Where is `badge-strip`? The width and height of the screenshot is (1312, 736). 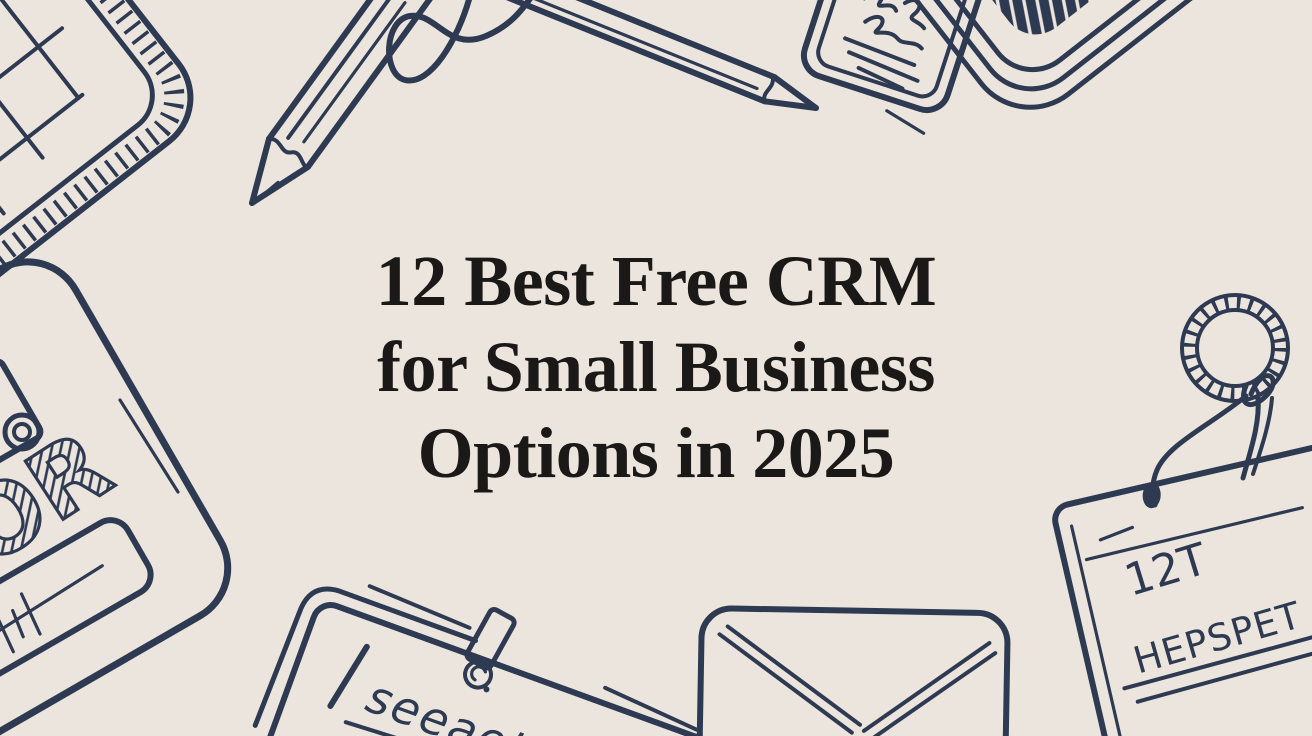 badge-strip is located at coordinates (22, 439).